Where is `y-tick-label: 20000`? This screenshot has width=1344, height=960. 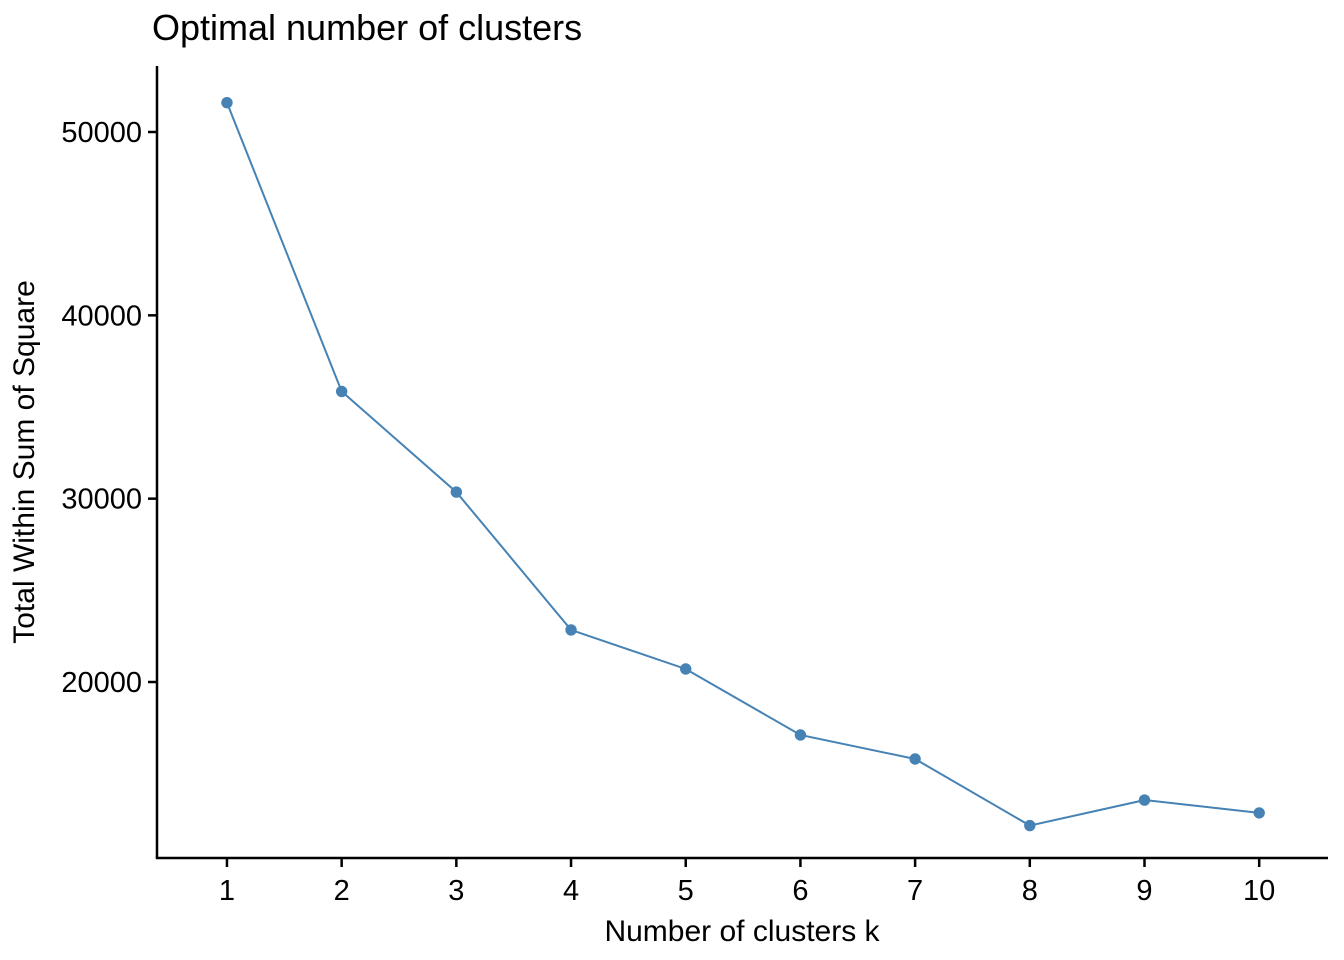 y-tick-label: 20000 is located at coordinates (101, 683).